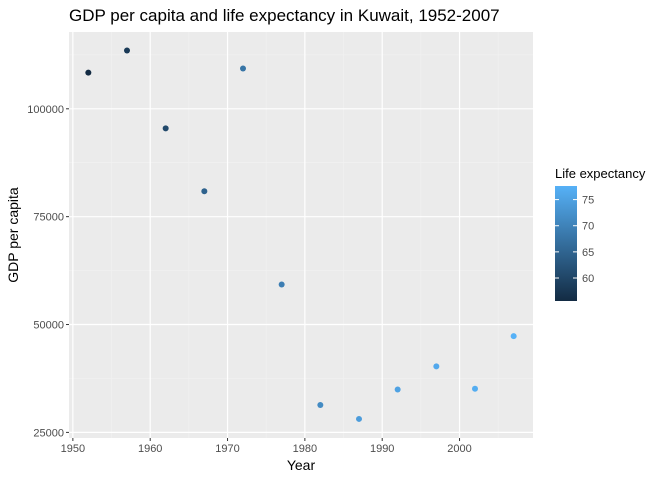 This screenshot has width=672, height=480. What do you see at coordinates (459, 449) in the screenshot?
I see `x-tick-label: 2000` at bounding box center [459, 449].